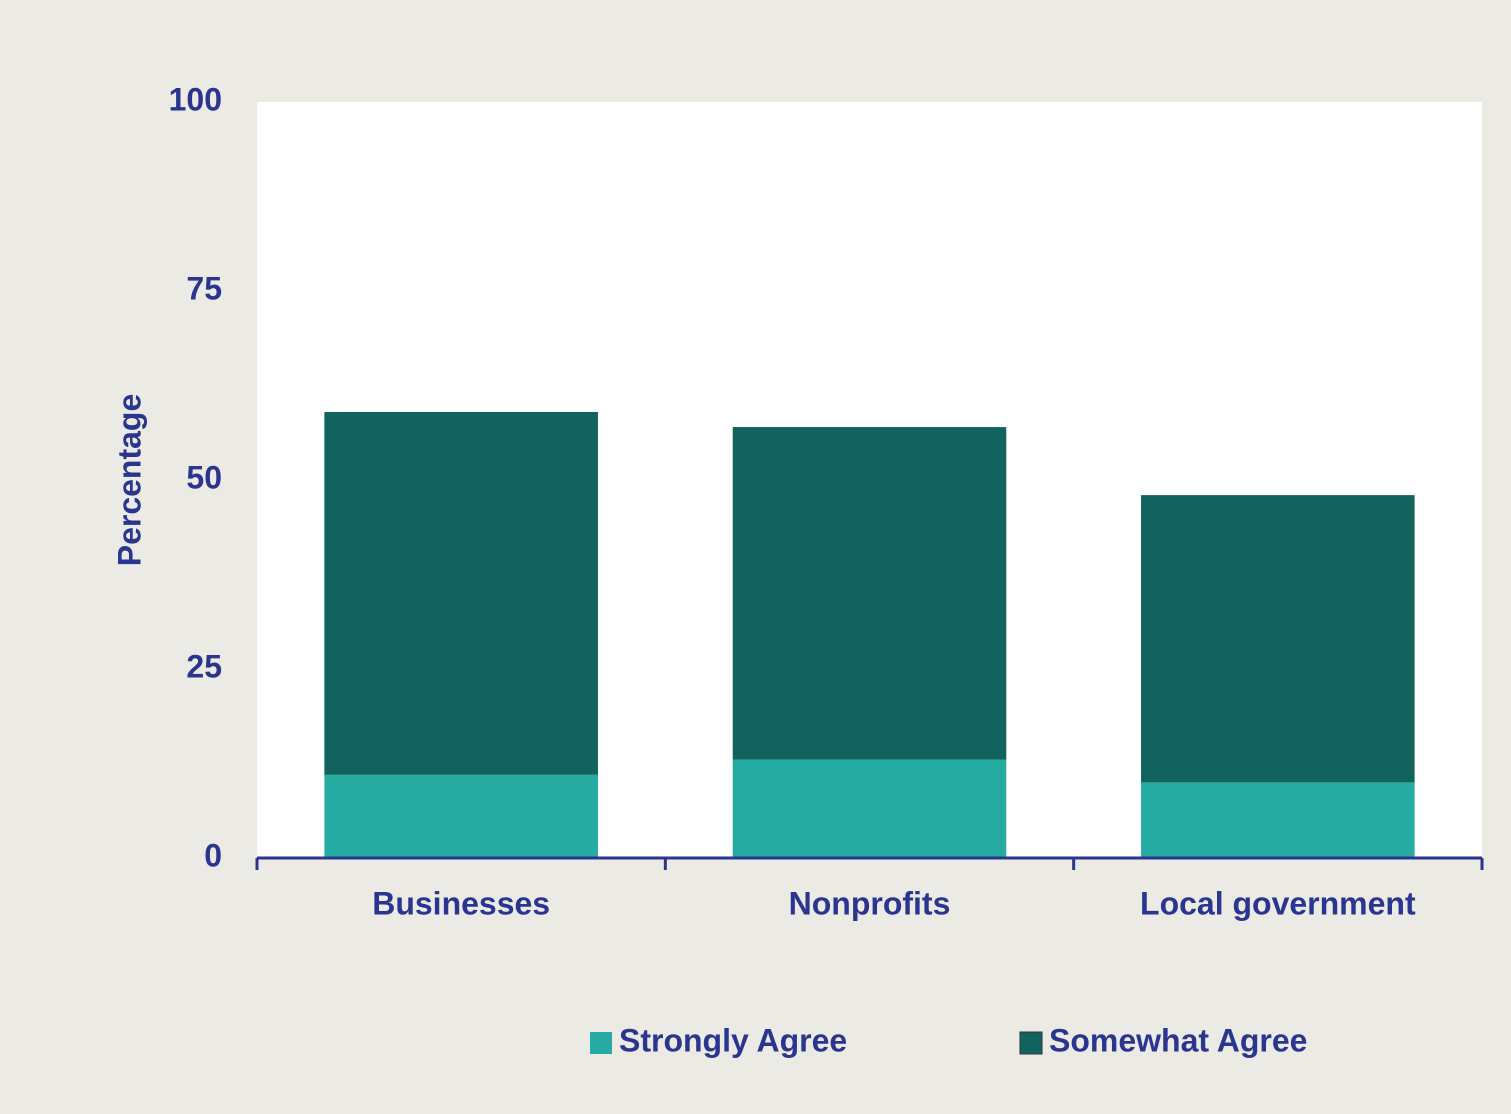 This screenshot has height=1114, width=1511. What do you see at coordinates (195, 99) in the screenshot?
I see `y-tick-label: 100` at bounding box center [195, 99].